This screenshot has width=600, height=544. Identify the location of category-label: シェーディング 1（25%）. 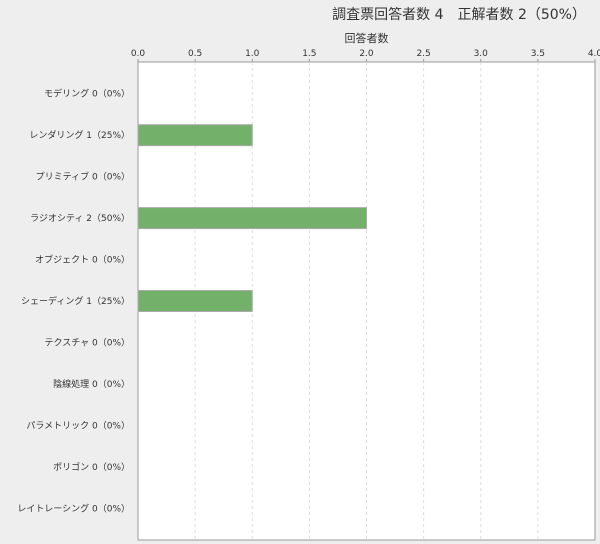
(75, 301).